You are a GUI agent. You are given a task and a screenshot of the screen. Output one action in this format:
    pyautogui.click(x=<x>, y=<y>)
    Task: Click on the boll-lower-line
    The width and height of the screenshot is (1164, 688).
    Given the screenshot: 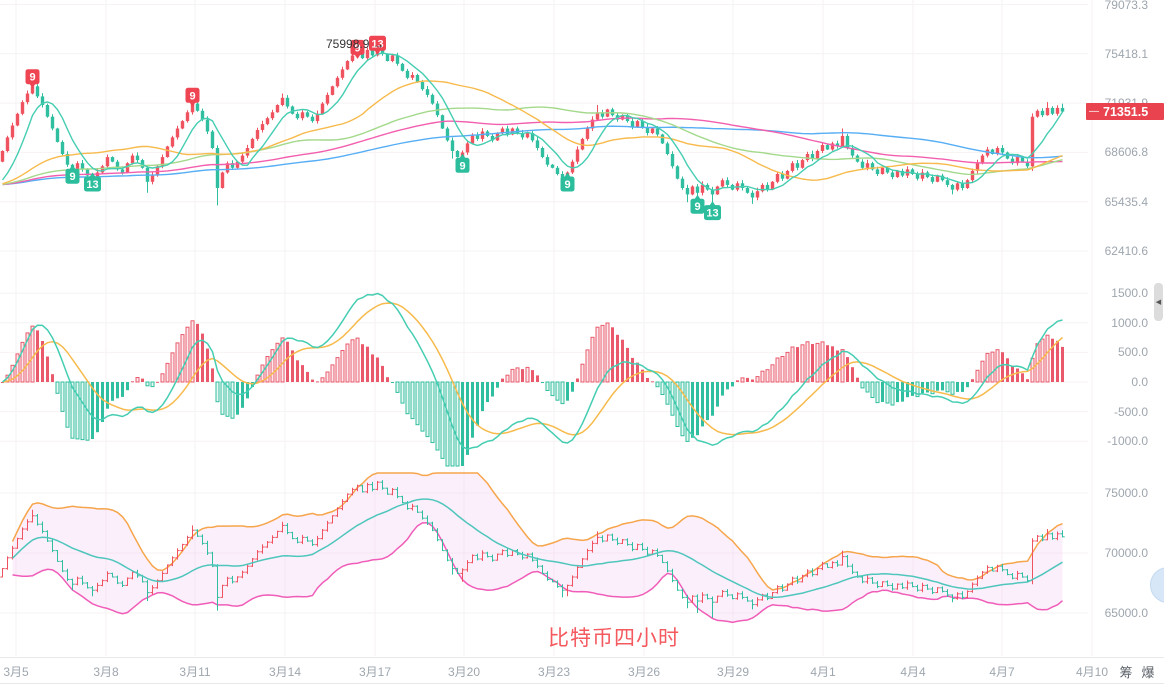 What is the action you would take?
    pyautogui.click(x=537, y=573)
    